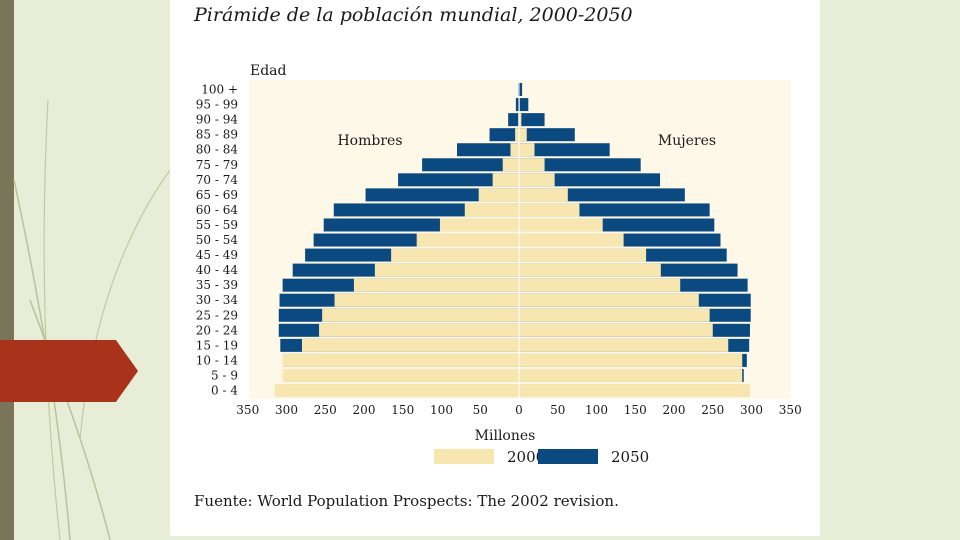 Image resolution: width=960 pixels, height=540 pixels. Describe the element at coordinates (224, 375) in the screenshot. I see `age-group-label: 5 - 9` at that location.